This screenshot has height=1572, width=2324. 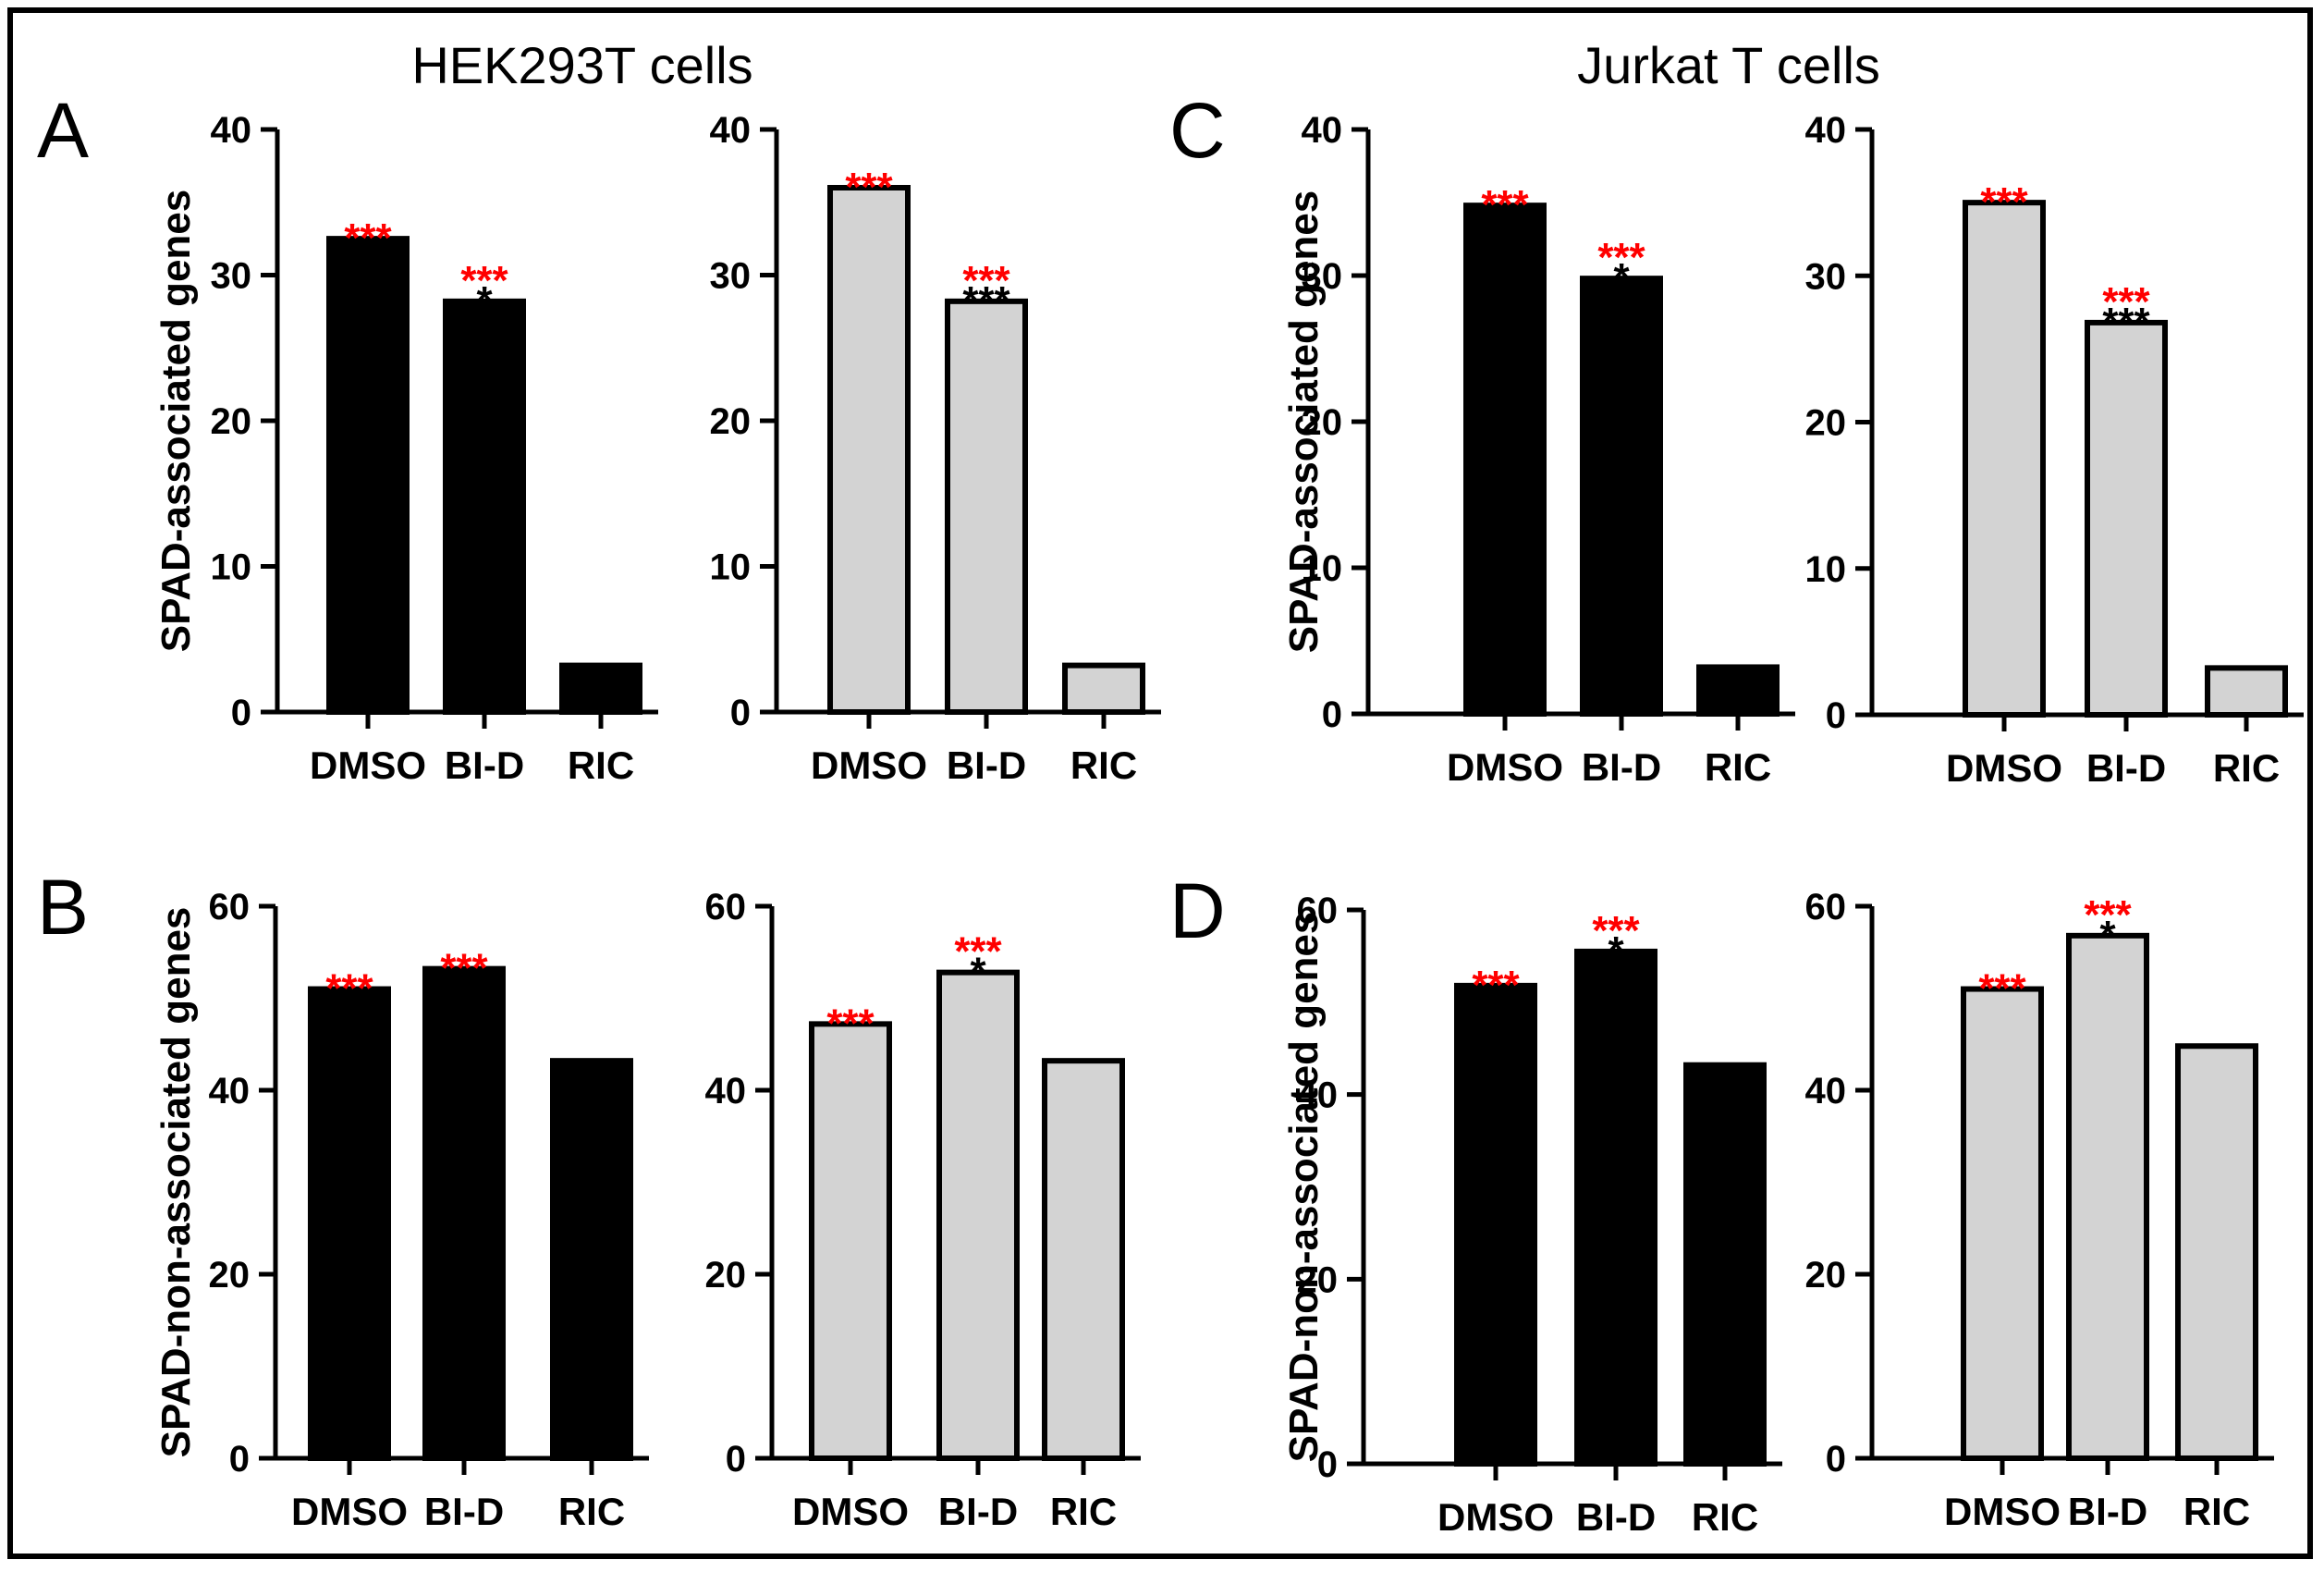 What do you see at coordinates (1197, 130) in the screenshot?
I see `panel-letter-c: C` at bounding box center [1197, 130].